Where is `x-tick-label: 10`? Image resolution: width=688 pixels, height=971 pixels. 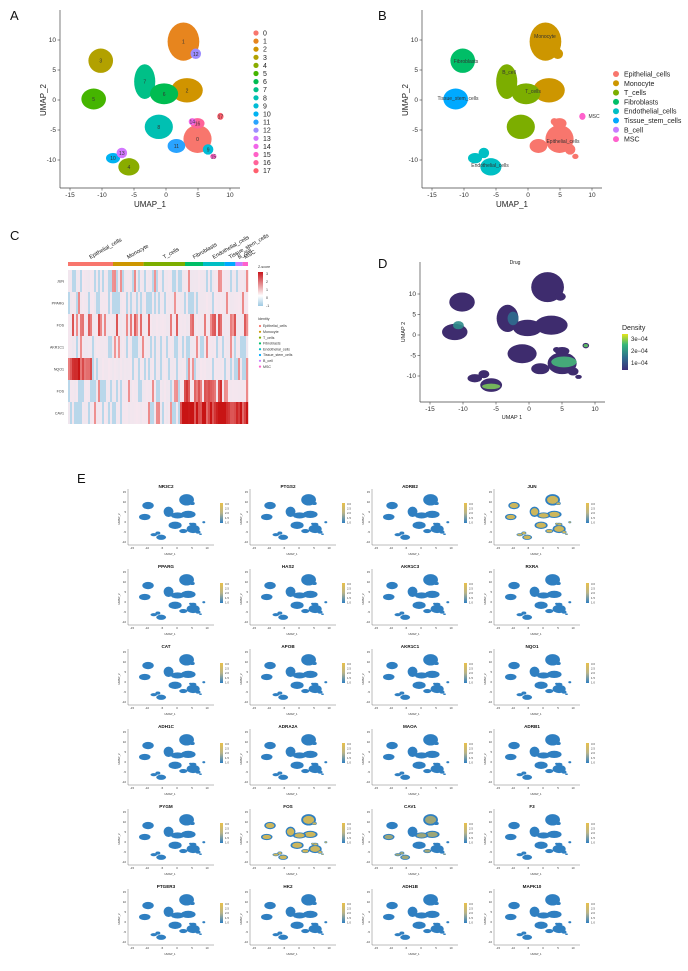
x-tick-label: 10 is located at coordinates (592, 195).